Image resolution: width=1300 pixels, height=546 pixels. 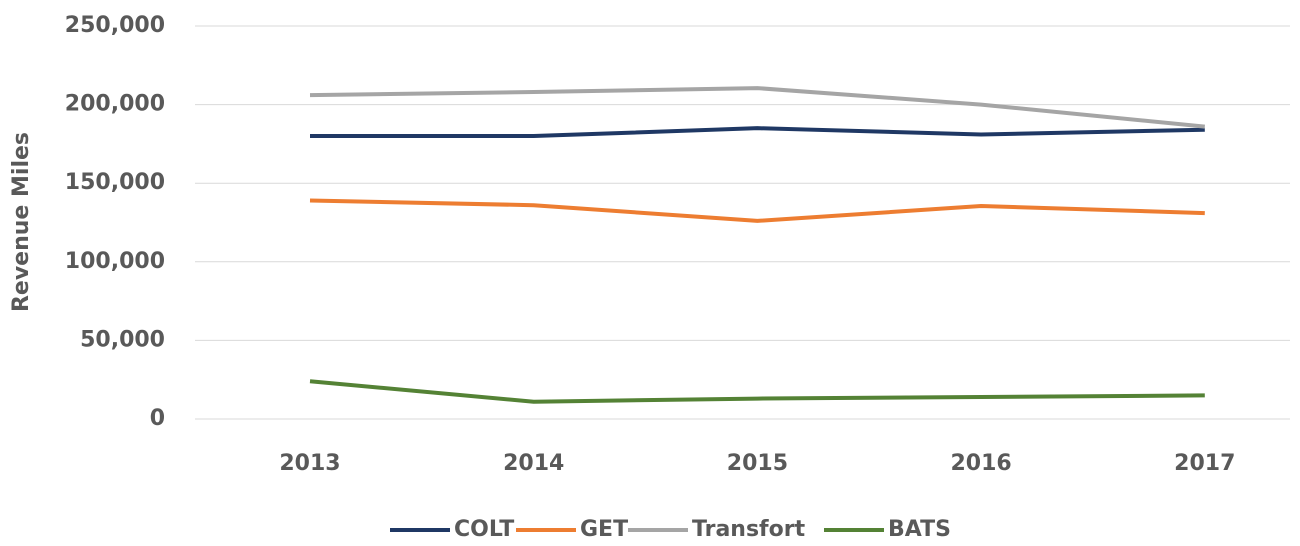 I want to click on y-axis-label: Revenue Miles, so click(x=21, y=222).